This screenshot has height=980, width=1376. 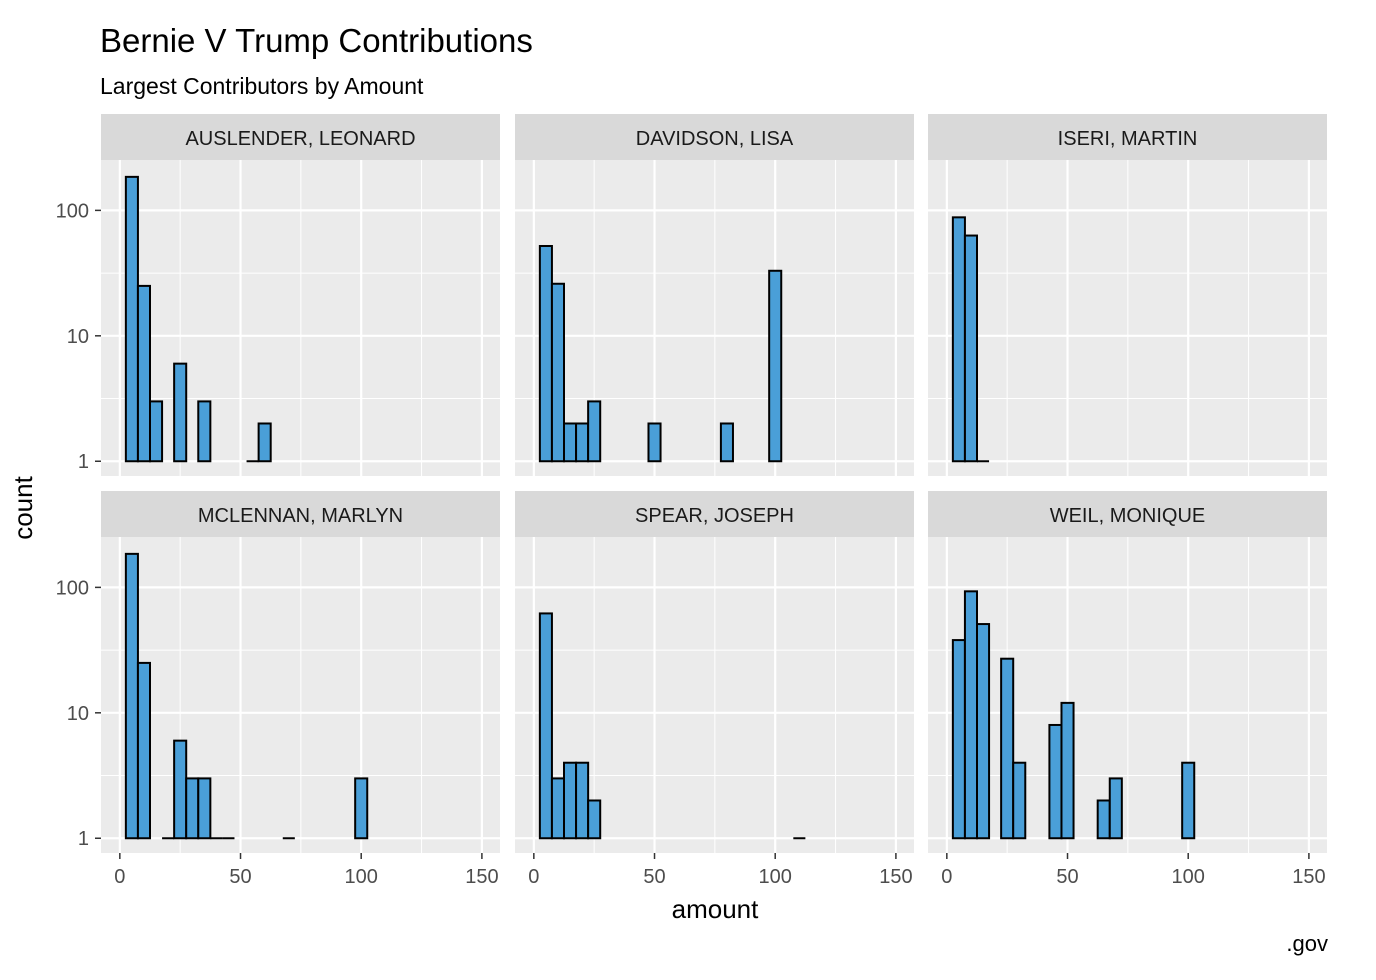 What do you see at coordinates (1127, 689) in the screenshot?
I see `facet-panel: WEIL, MONIQUE 0 50 100 150` at bounding box center [1127, 689].